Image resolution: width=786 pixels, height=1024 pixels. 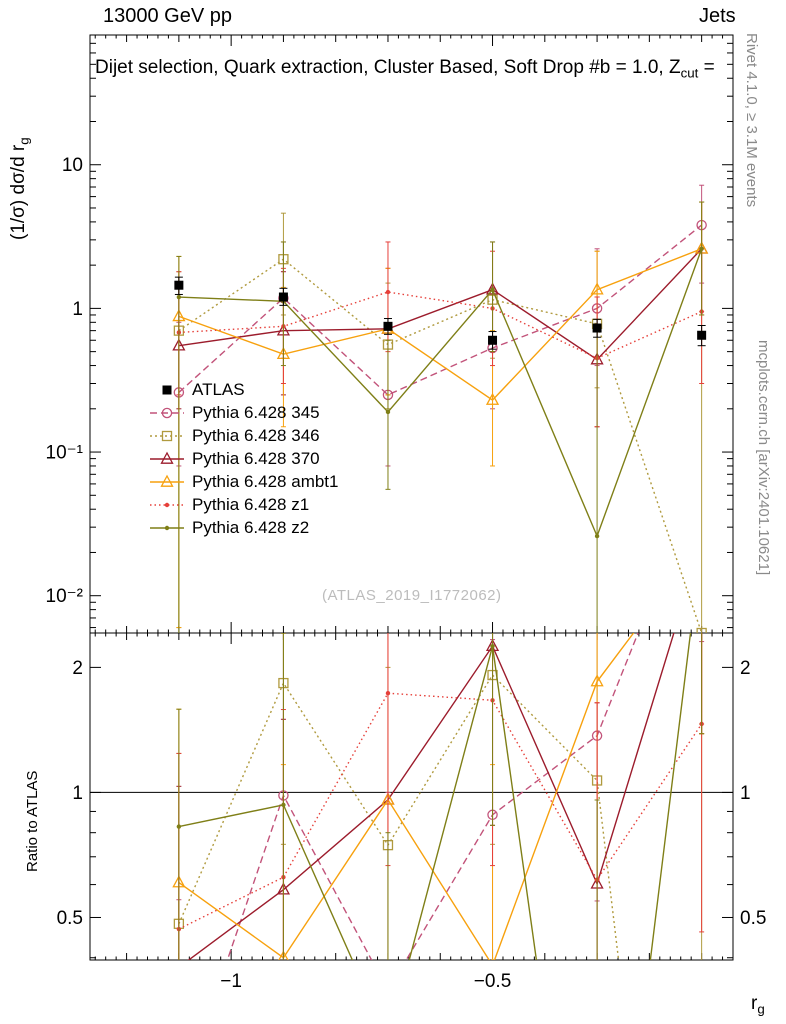 What do you see at coordinates (167, 528) in the screenshot?
I see `legend-marker-pythia-z2` at bounding box center [167, 528].